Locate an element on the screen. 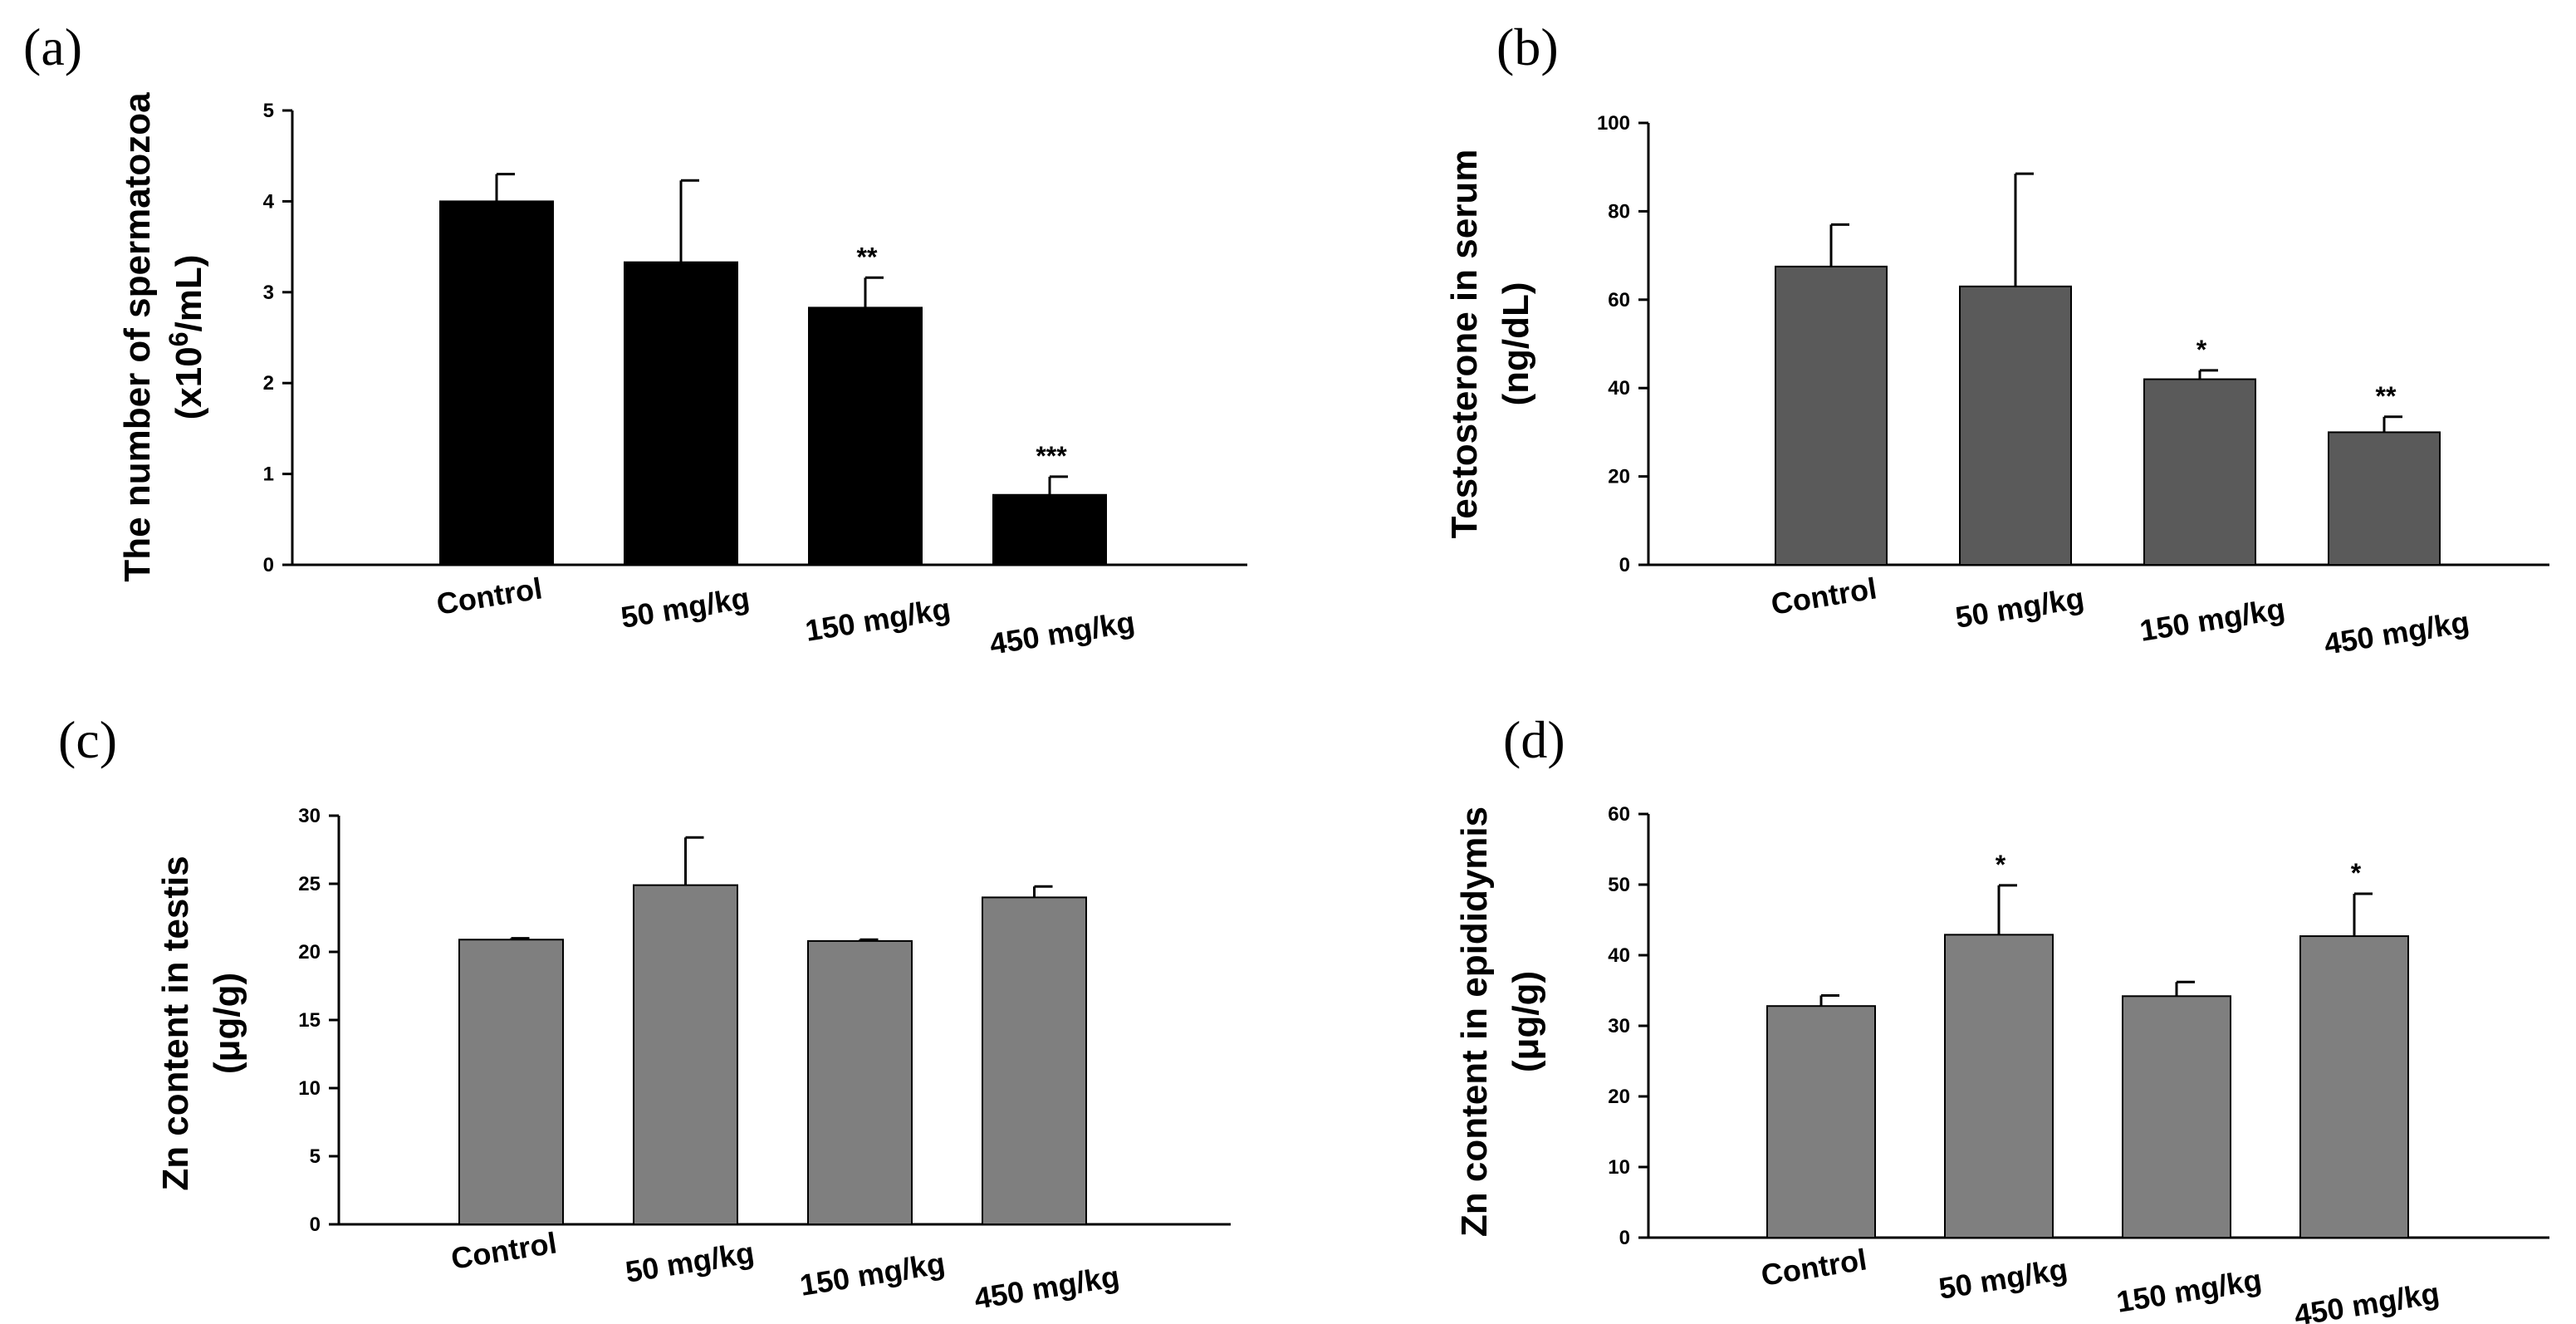 The image size is (2576, 1324). y-tick-label: 2 is located at coordinates (268, 383).